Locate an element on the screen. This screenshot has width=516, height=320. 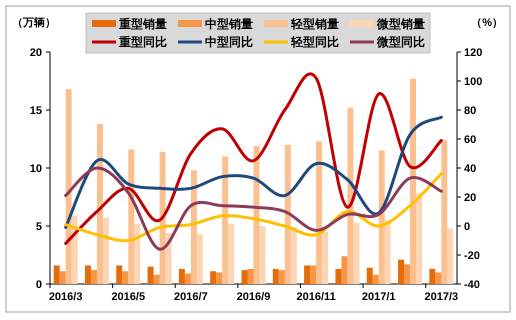
x-tick-label: 2017/3 is located at coordinates (441, 297).